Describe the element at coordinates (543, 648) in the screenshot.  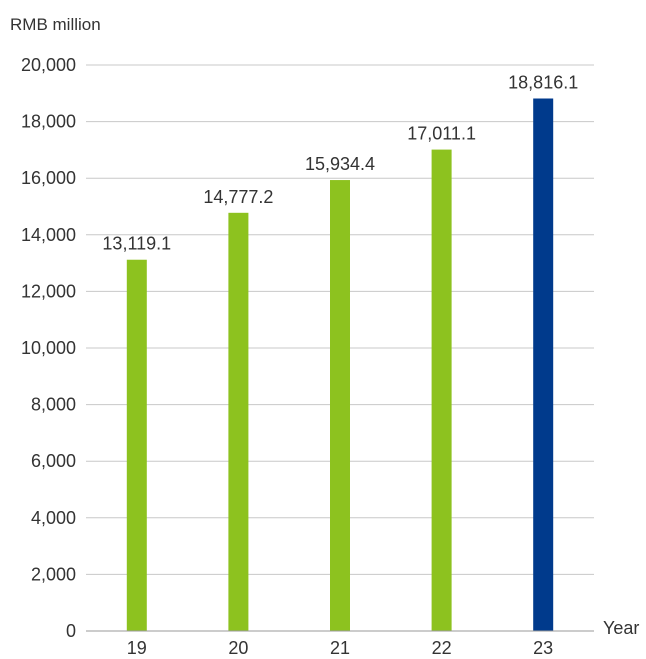
I see `x-tick-label-23: 23` at that location.